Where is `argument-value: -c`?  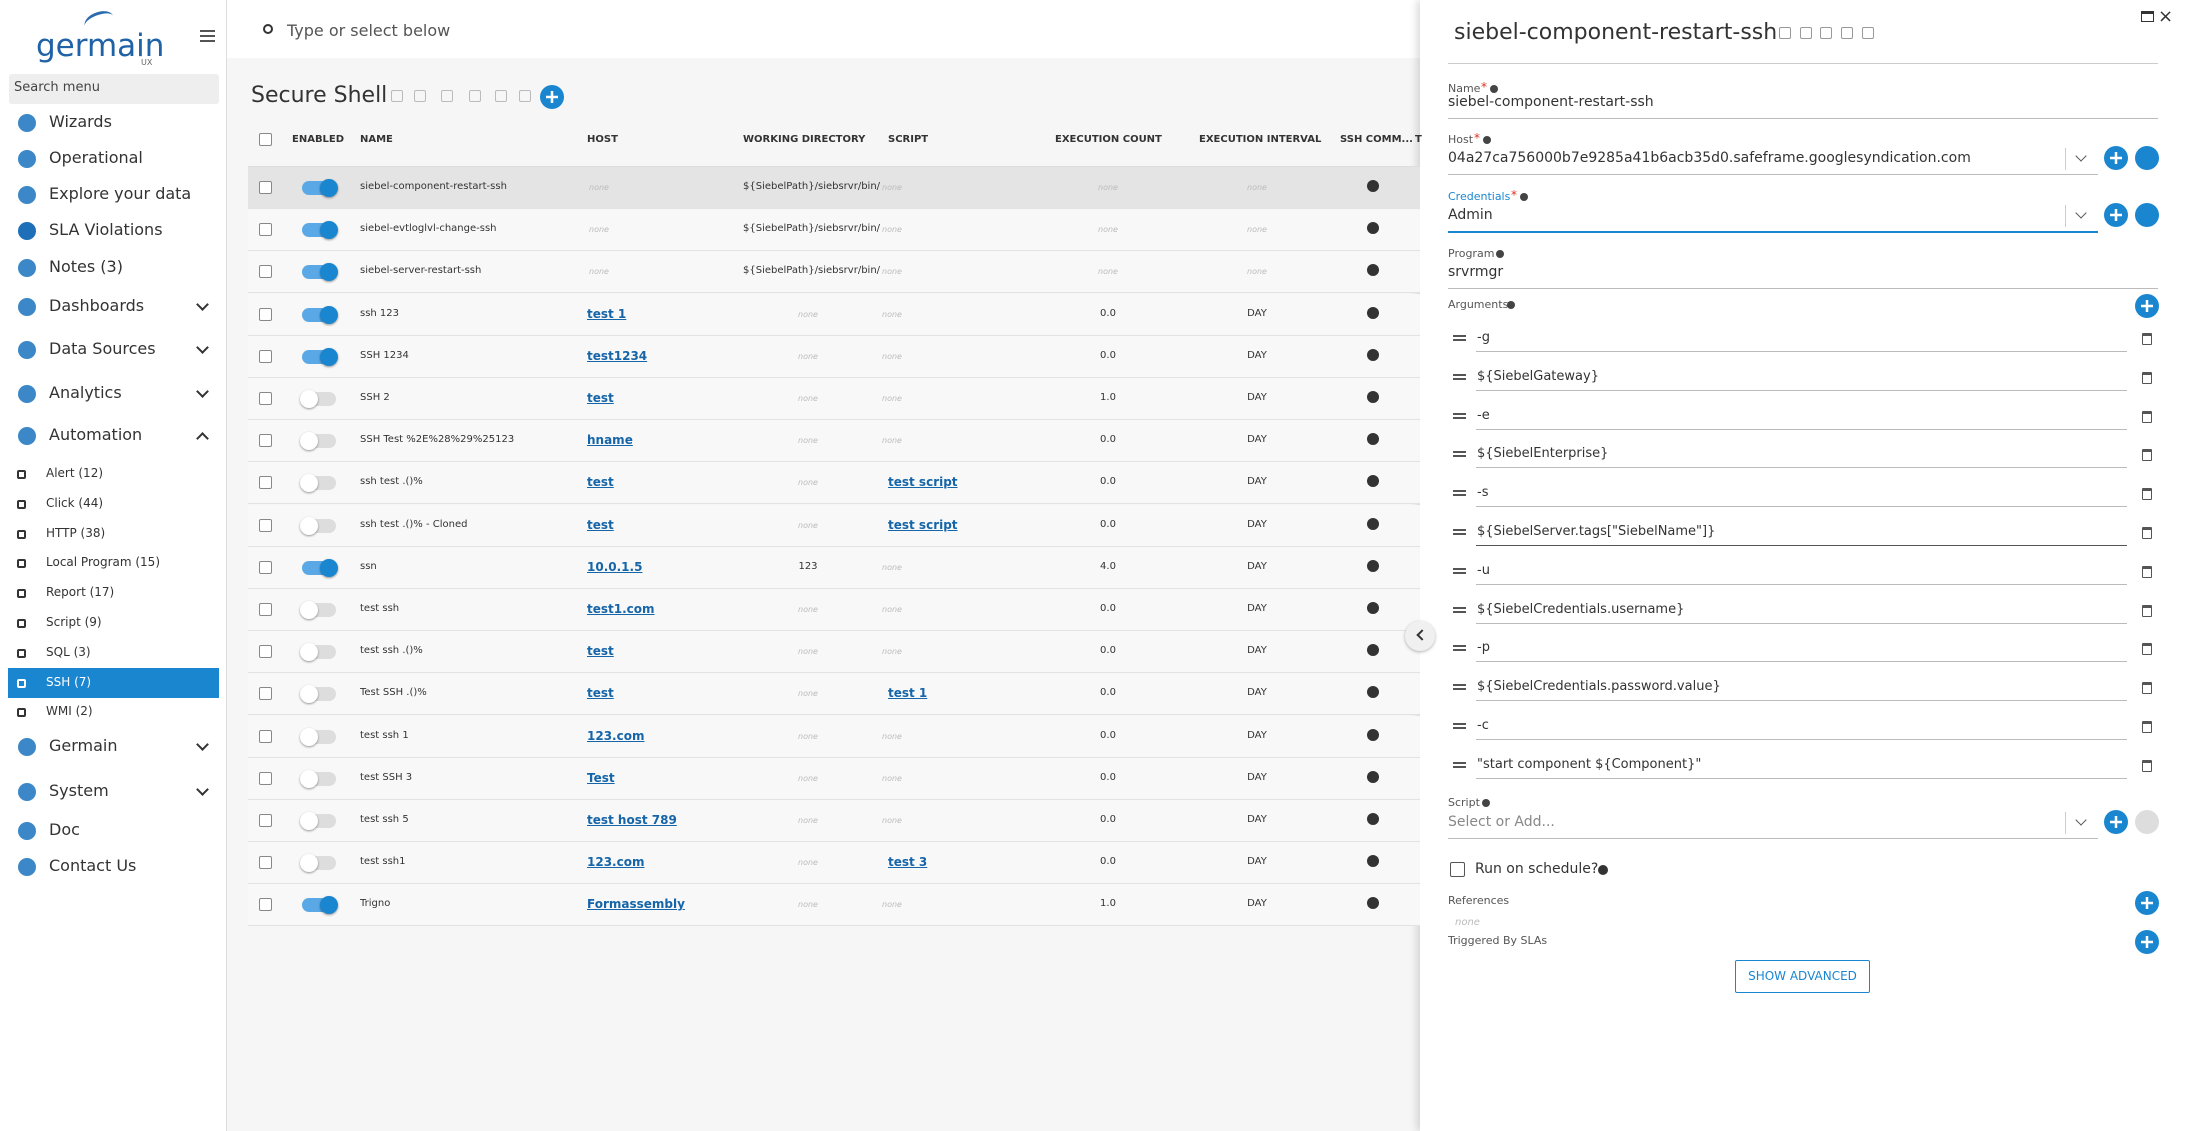 argument-value: -c is located at coordinates (1483, 725).